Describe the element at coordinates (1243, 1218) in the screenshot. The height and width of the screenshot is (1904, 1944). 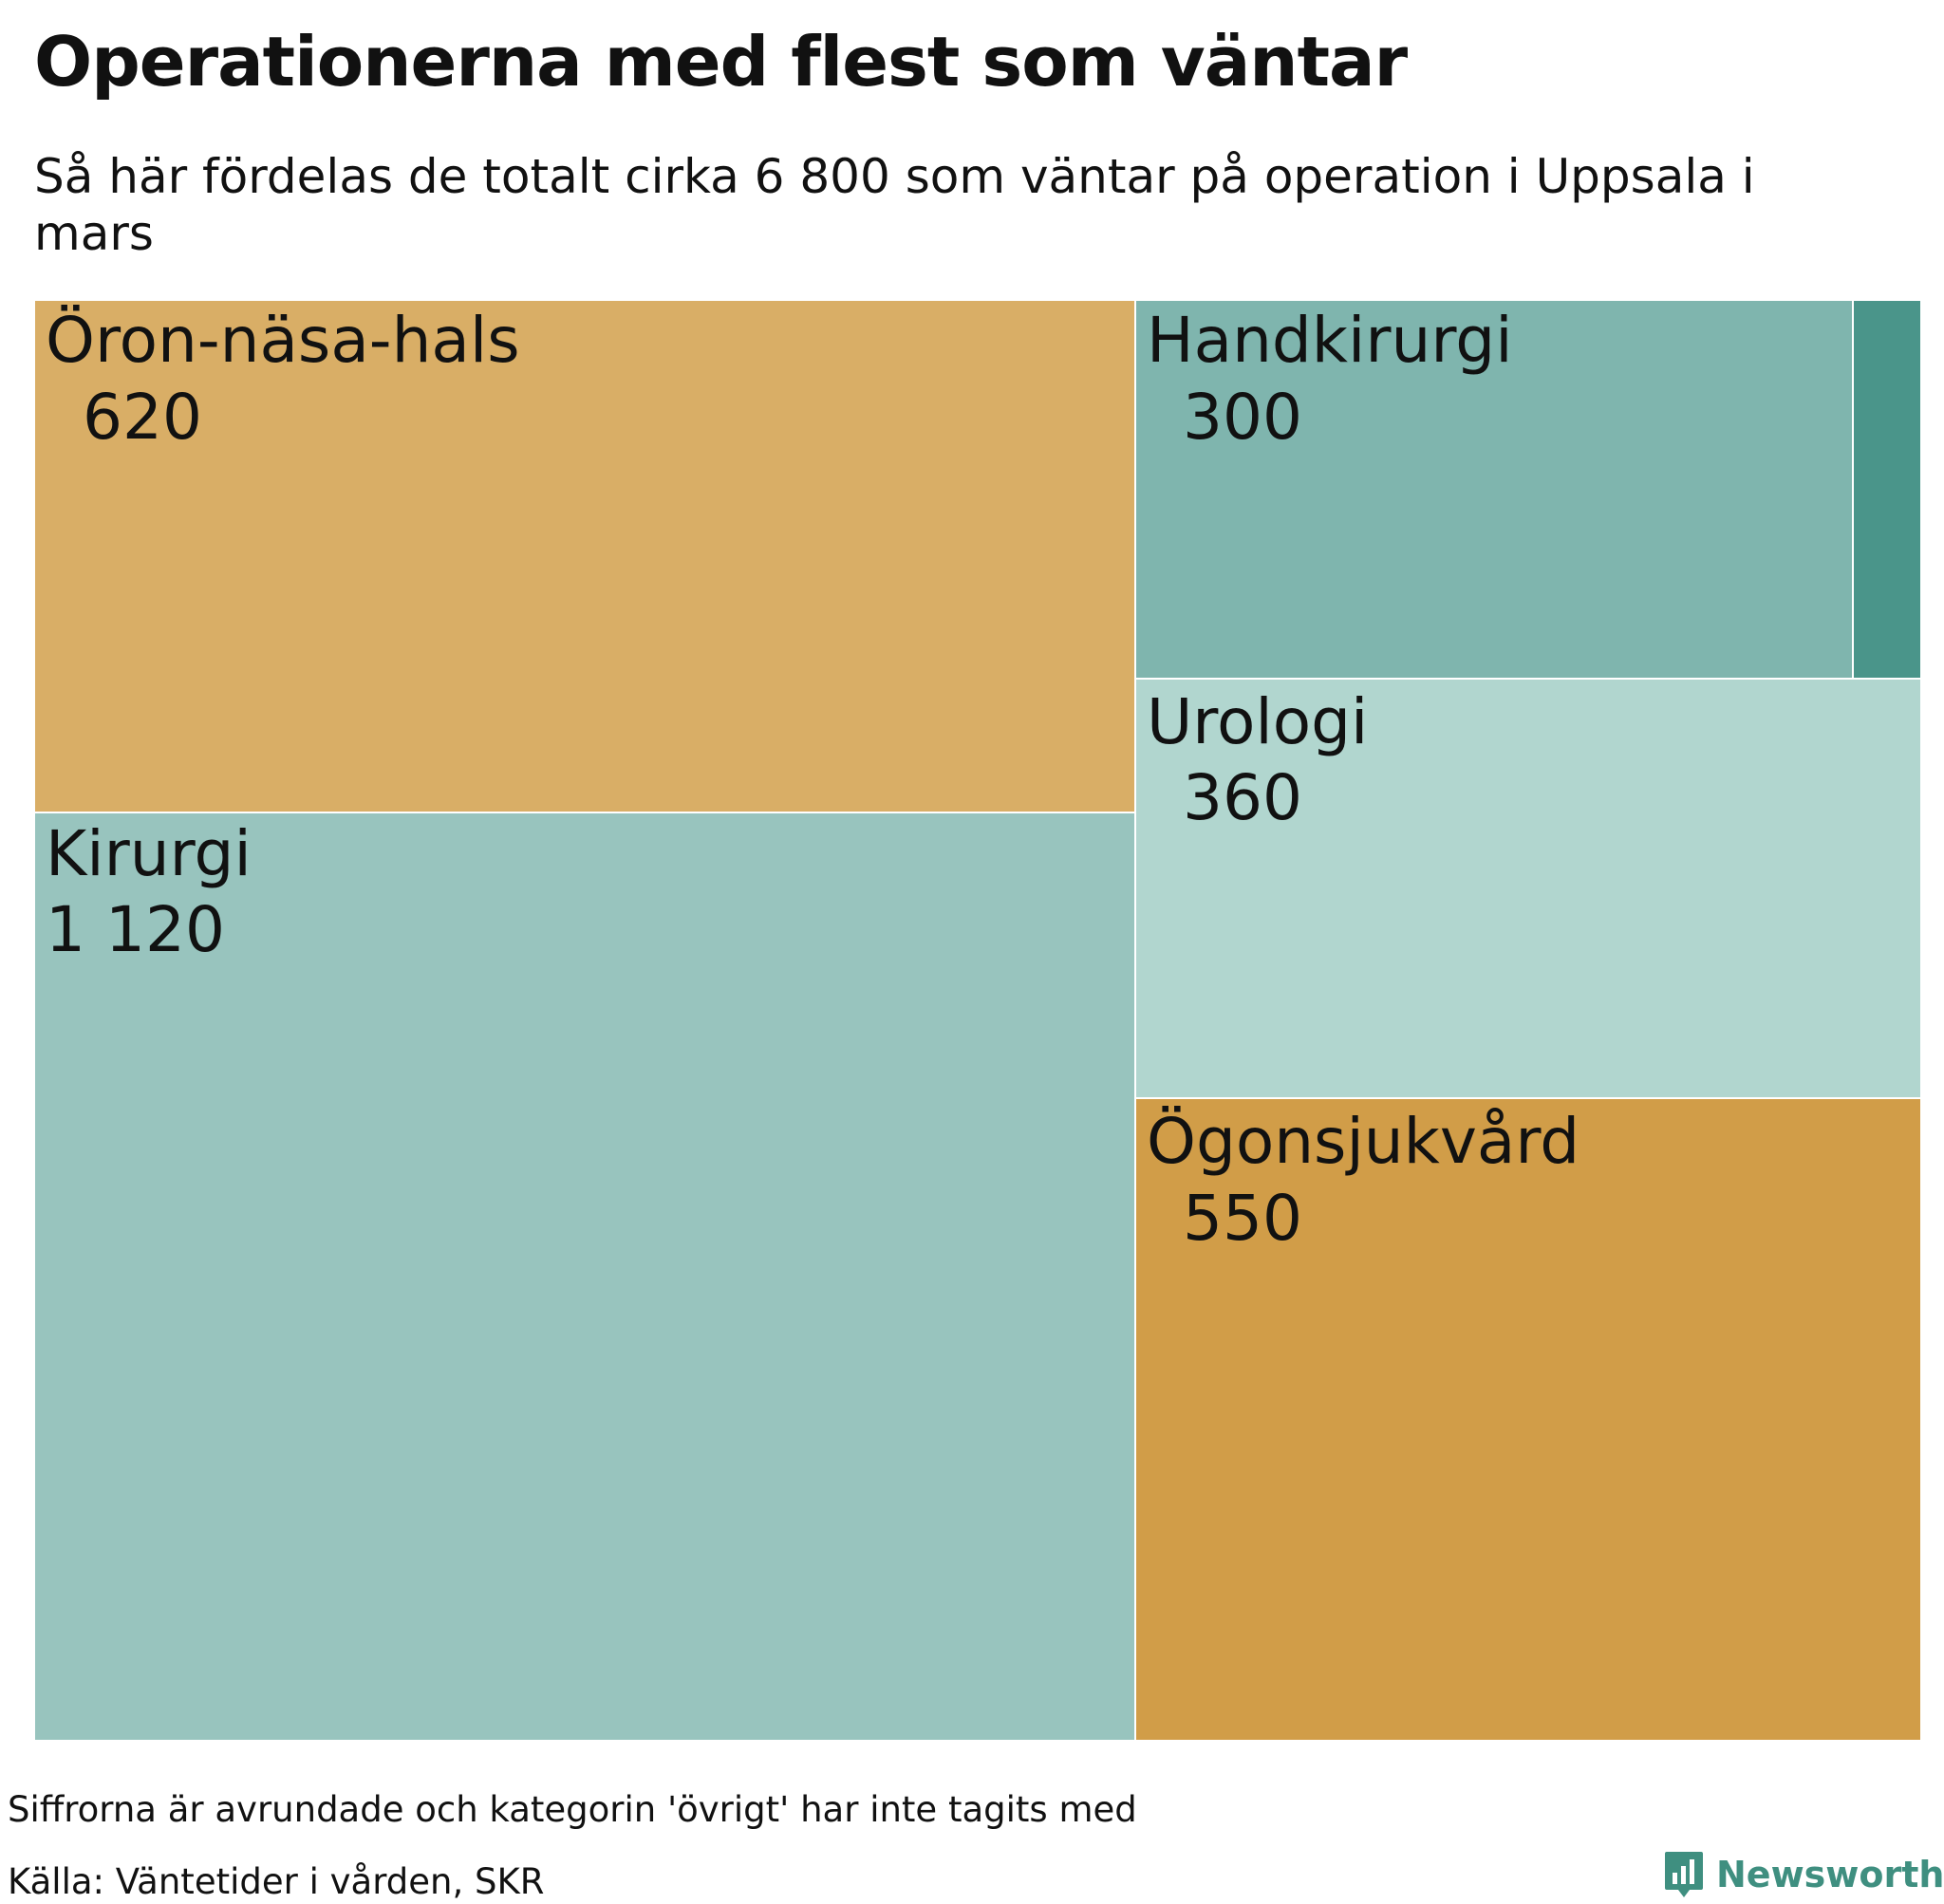
I see `treemap-value-ogonsjukvard: 550` at that location.